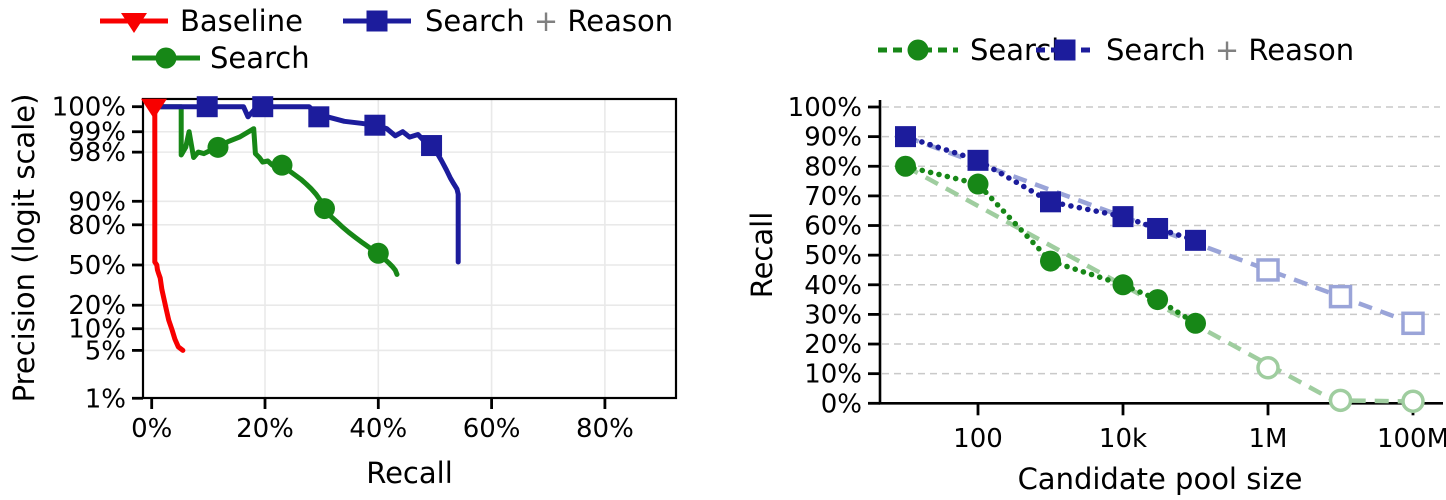 This screenshot has width=1446, height=500. I want to click on left-legend: Baseline Search + Reason Search, so click(386, 39).